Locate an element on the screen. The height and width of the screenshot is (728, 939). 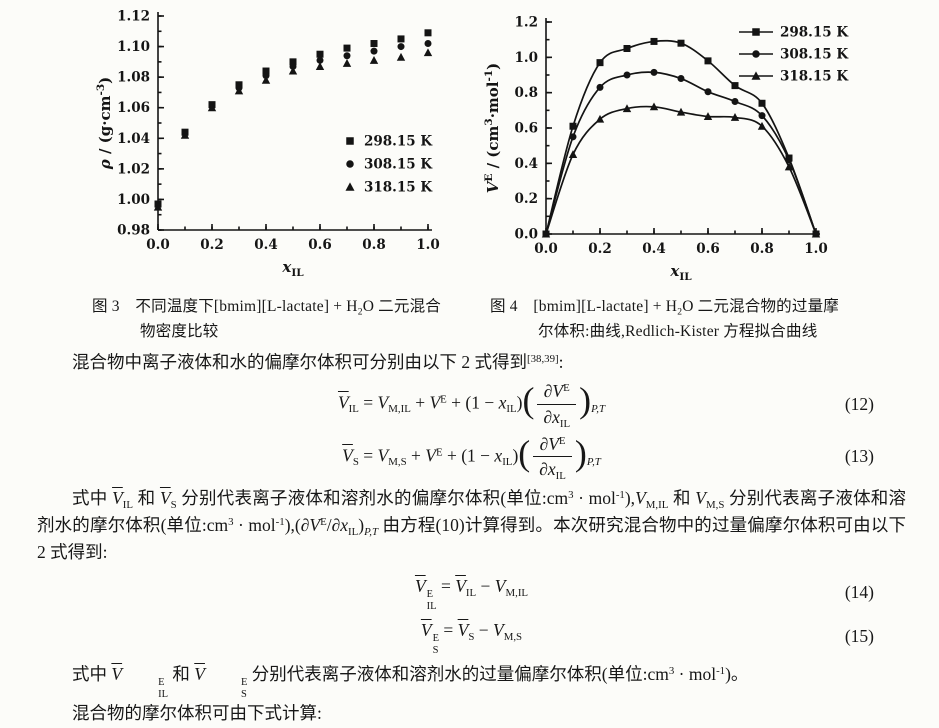
svg-text: 1.12 is located at coordinates (133, 17).